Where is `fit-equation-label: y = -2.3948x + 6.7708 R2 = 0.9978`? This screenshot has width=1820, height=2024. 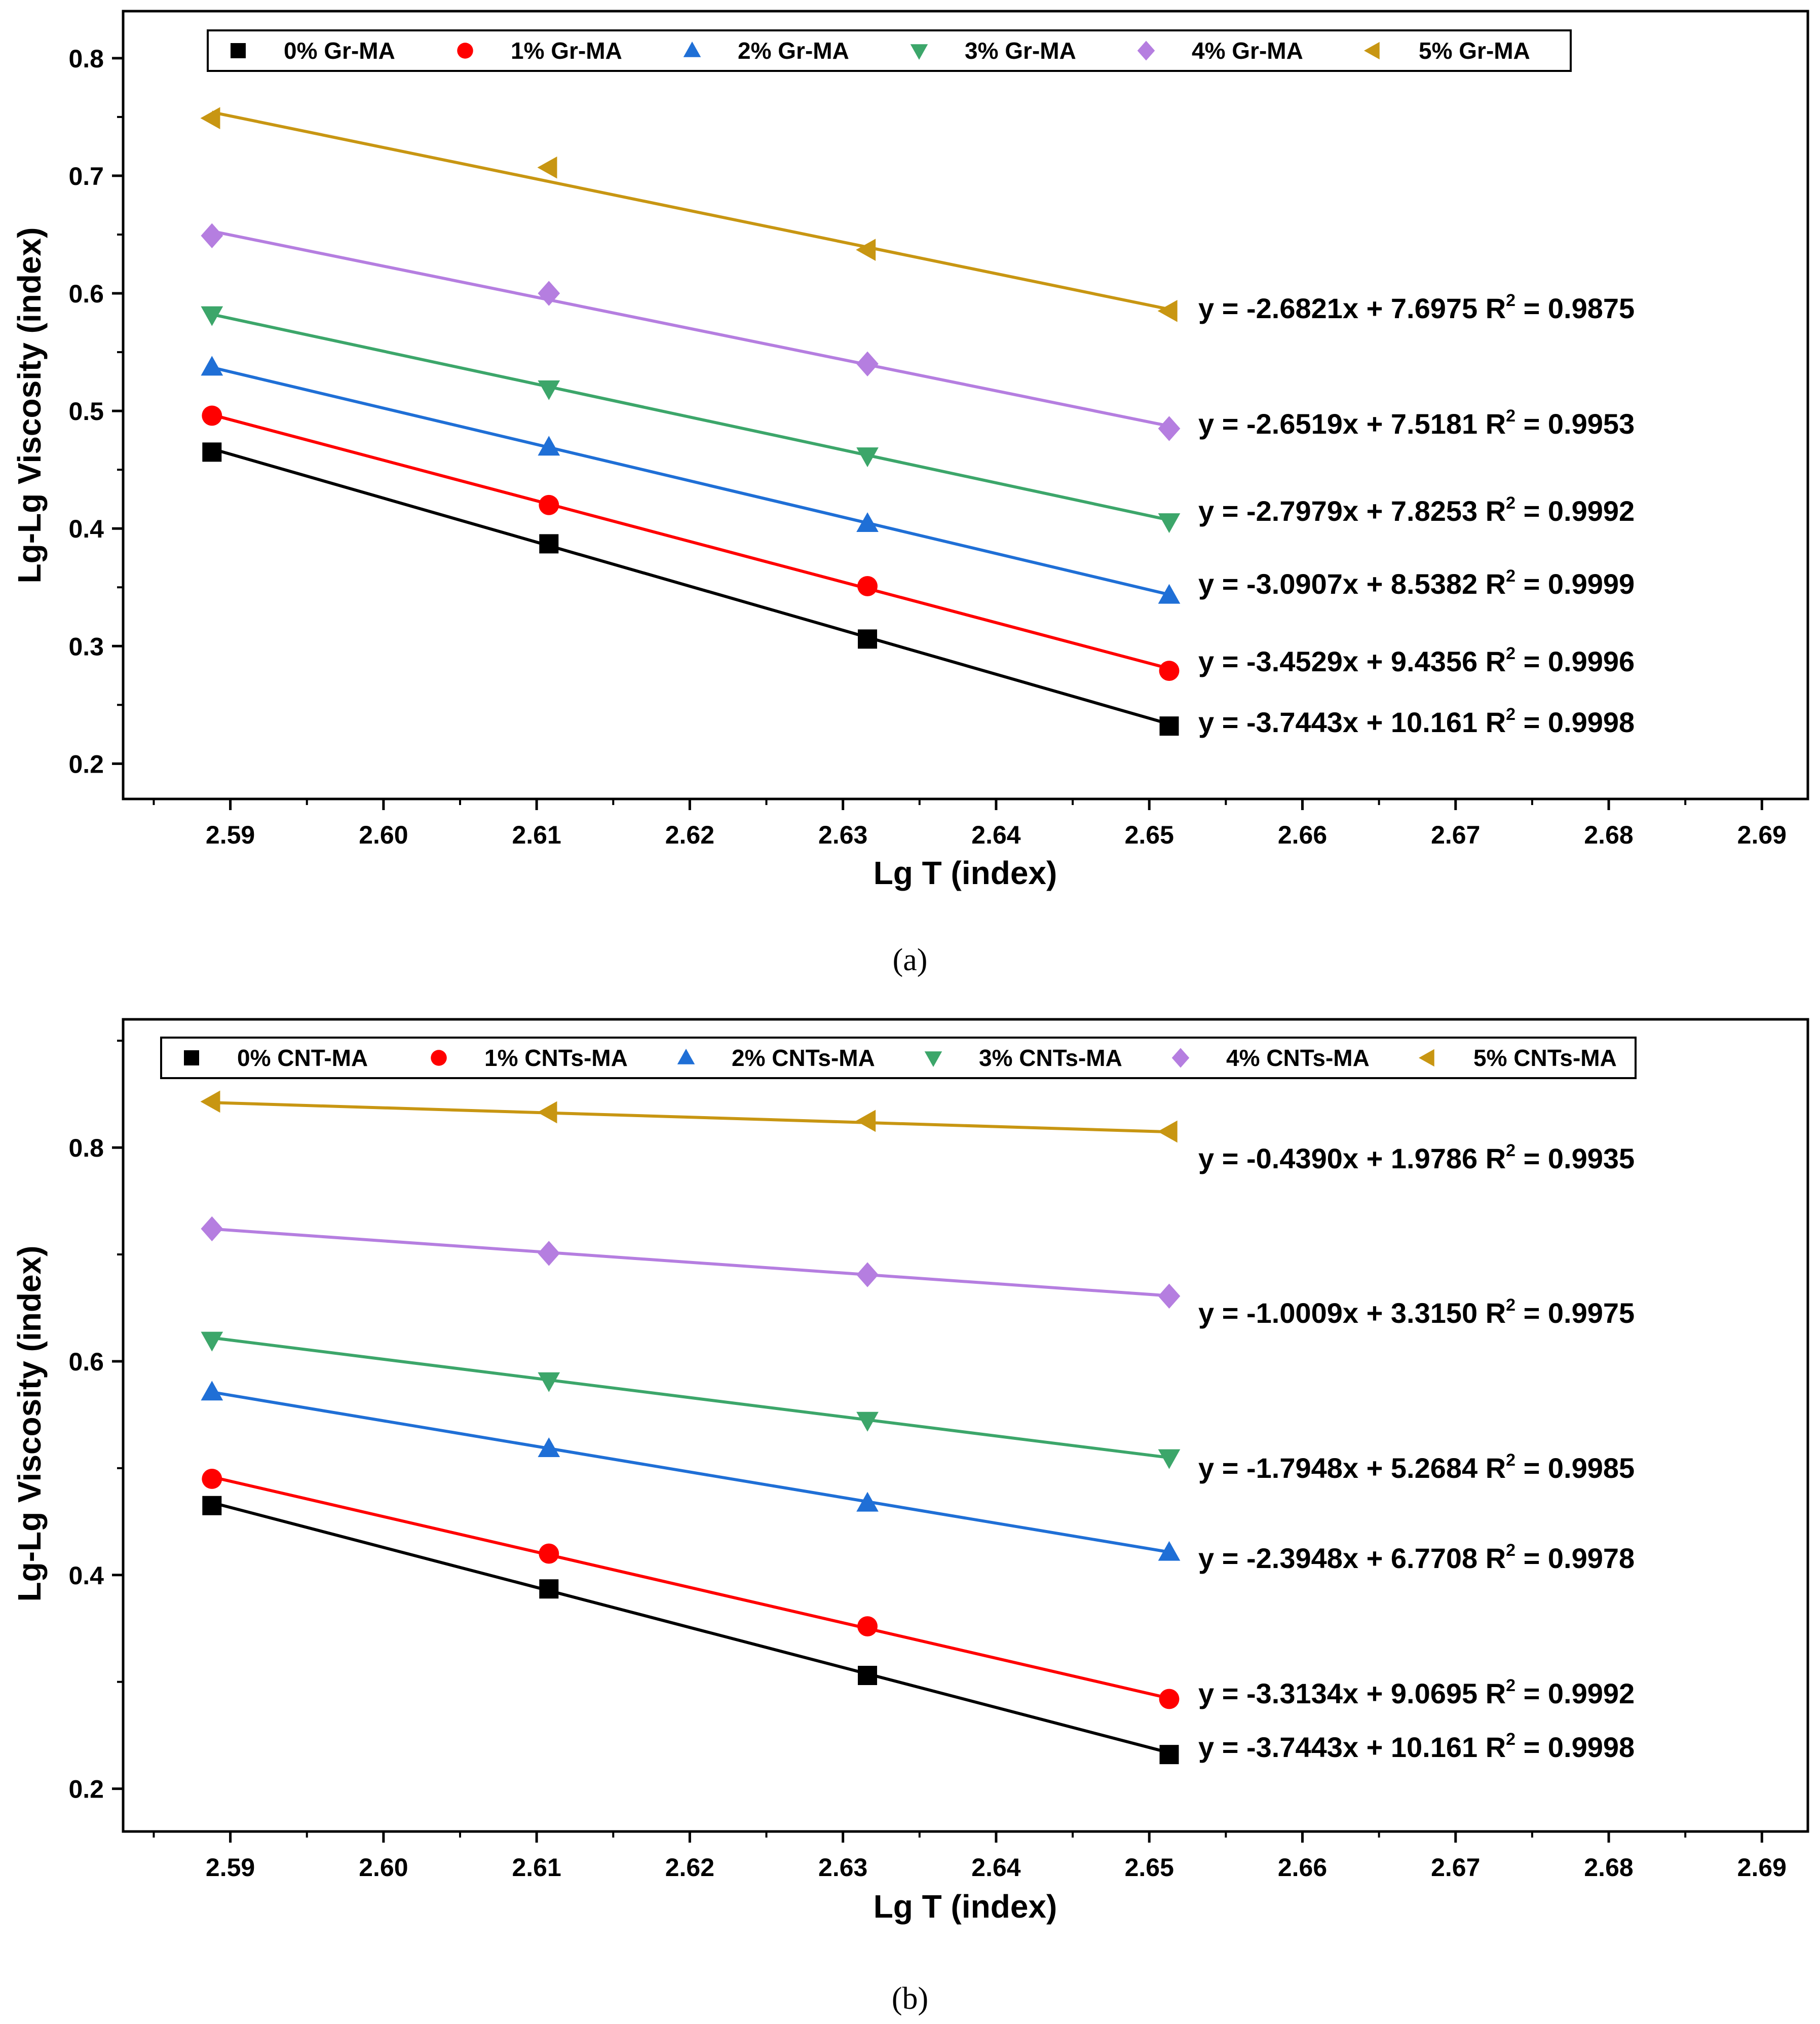
fit-equation-label: y = -2.3948x + 6.7708 R2 = 0.9978 is located at coordinates (1416, 1558).